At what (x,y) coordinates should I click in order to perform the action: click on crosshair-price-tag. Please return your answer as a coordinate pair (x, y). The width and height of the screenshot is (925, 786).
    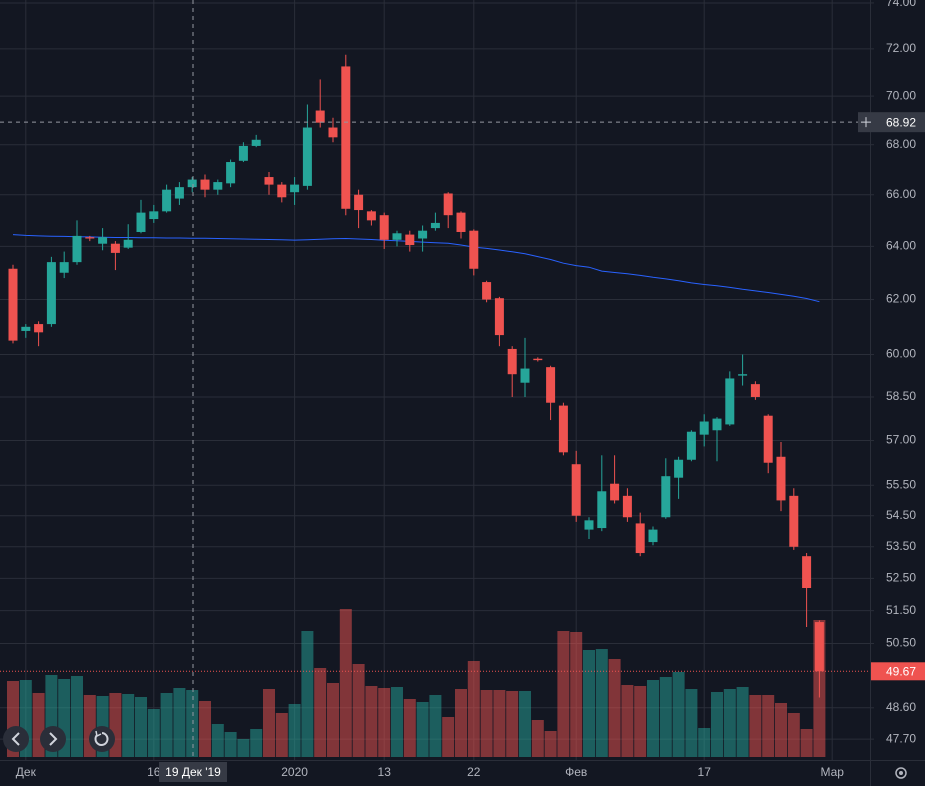
    Looking at the image, I should click on (891, 122).